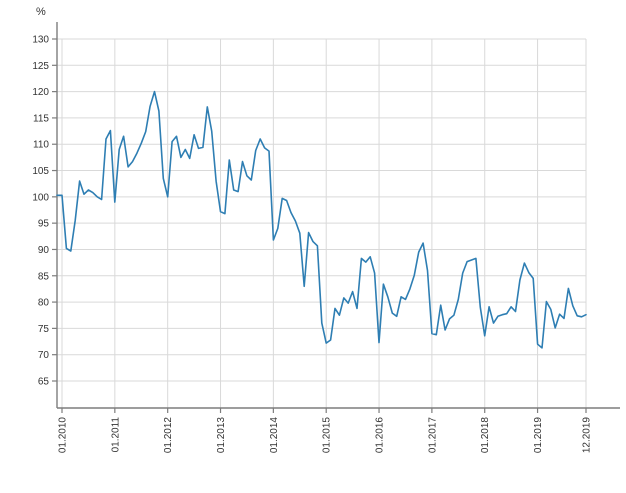 This screenshot has height=493, width=626. Describe the element at coordinates (40, 92) in the screenshot. I see `y-tick-label: 120` at that location.